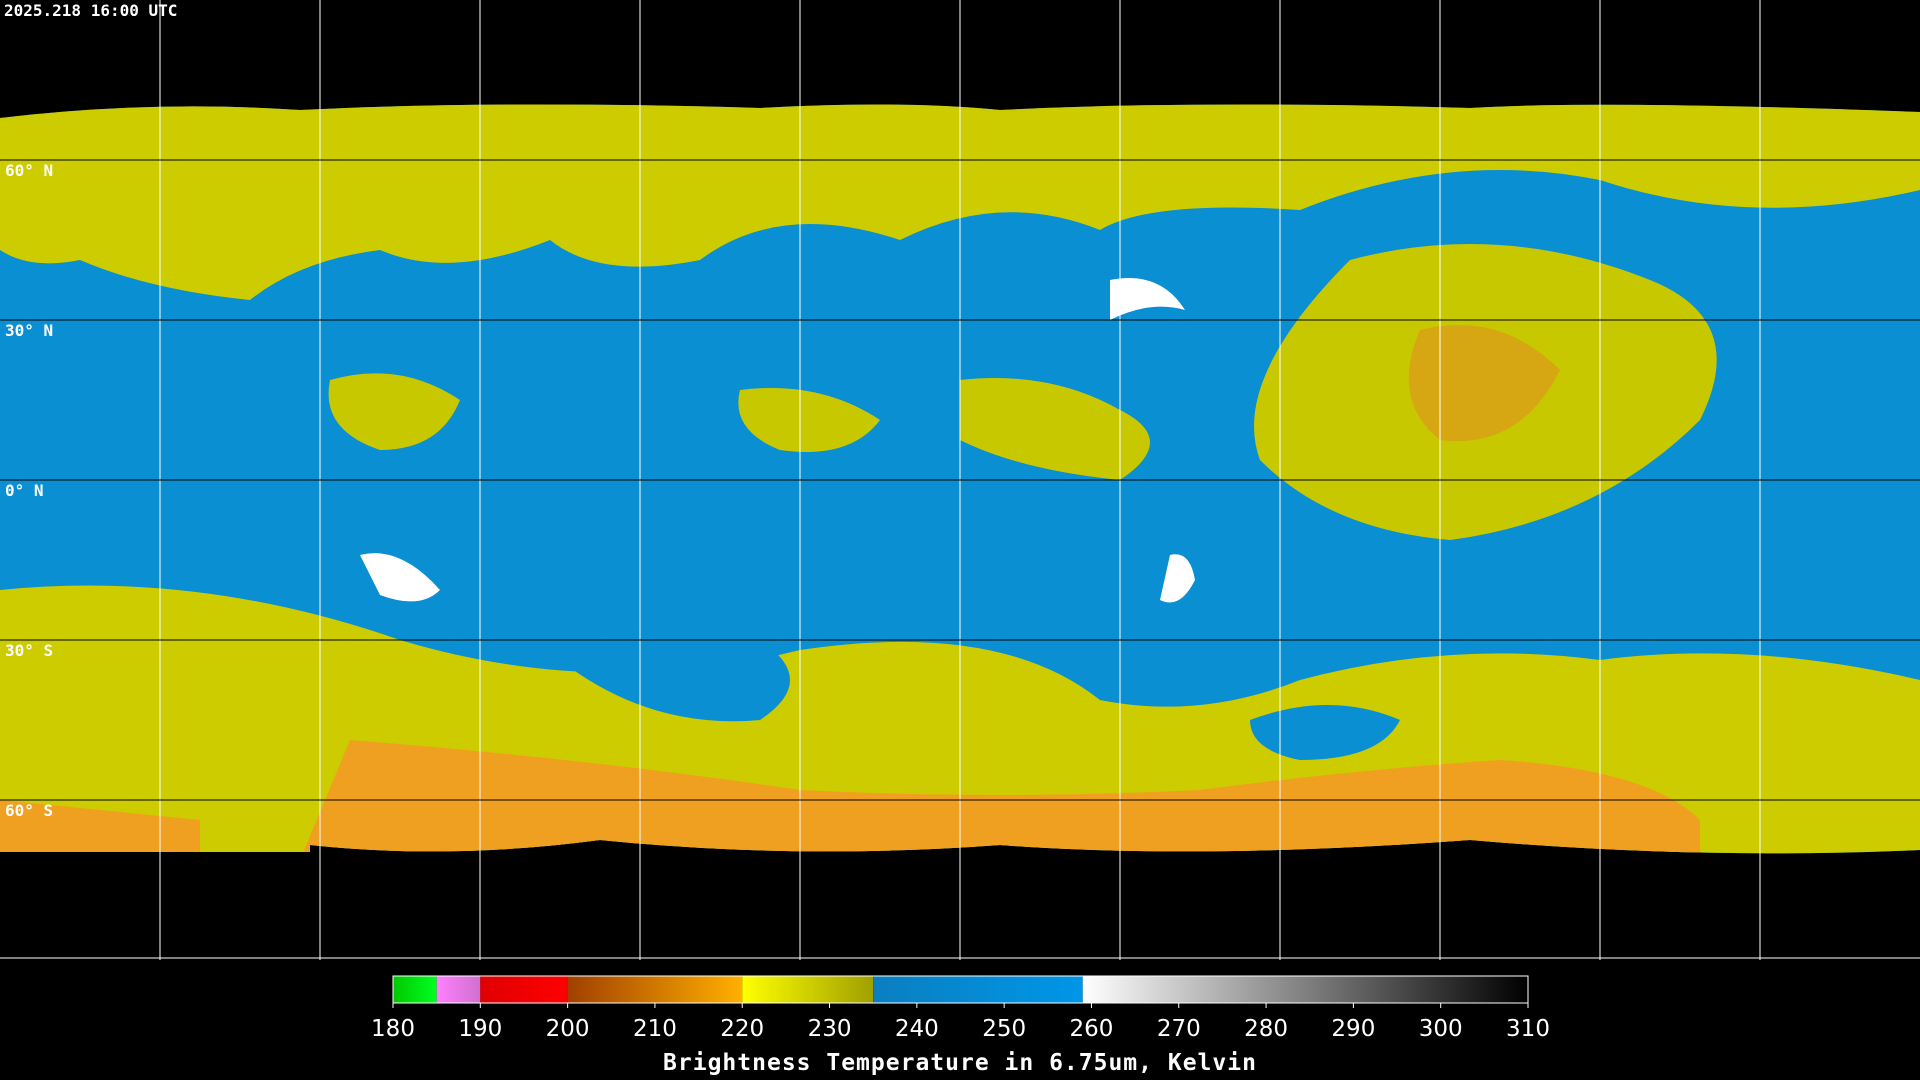  What do you see at coordinates (393, 1029) in the screenshot?
I see `tick-label: 180` at bounding box center [393, 1029].